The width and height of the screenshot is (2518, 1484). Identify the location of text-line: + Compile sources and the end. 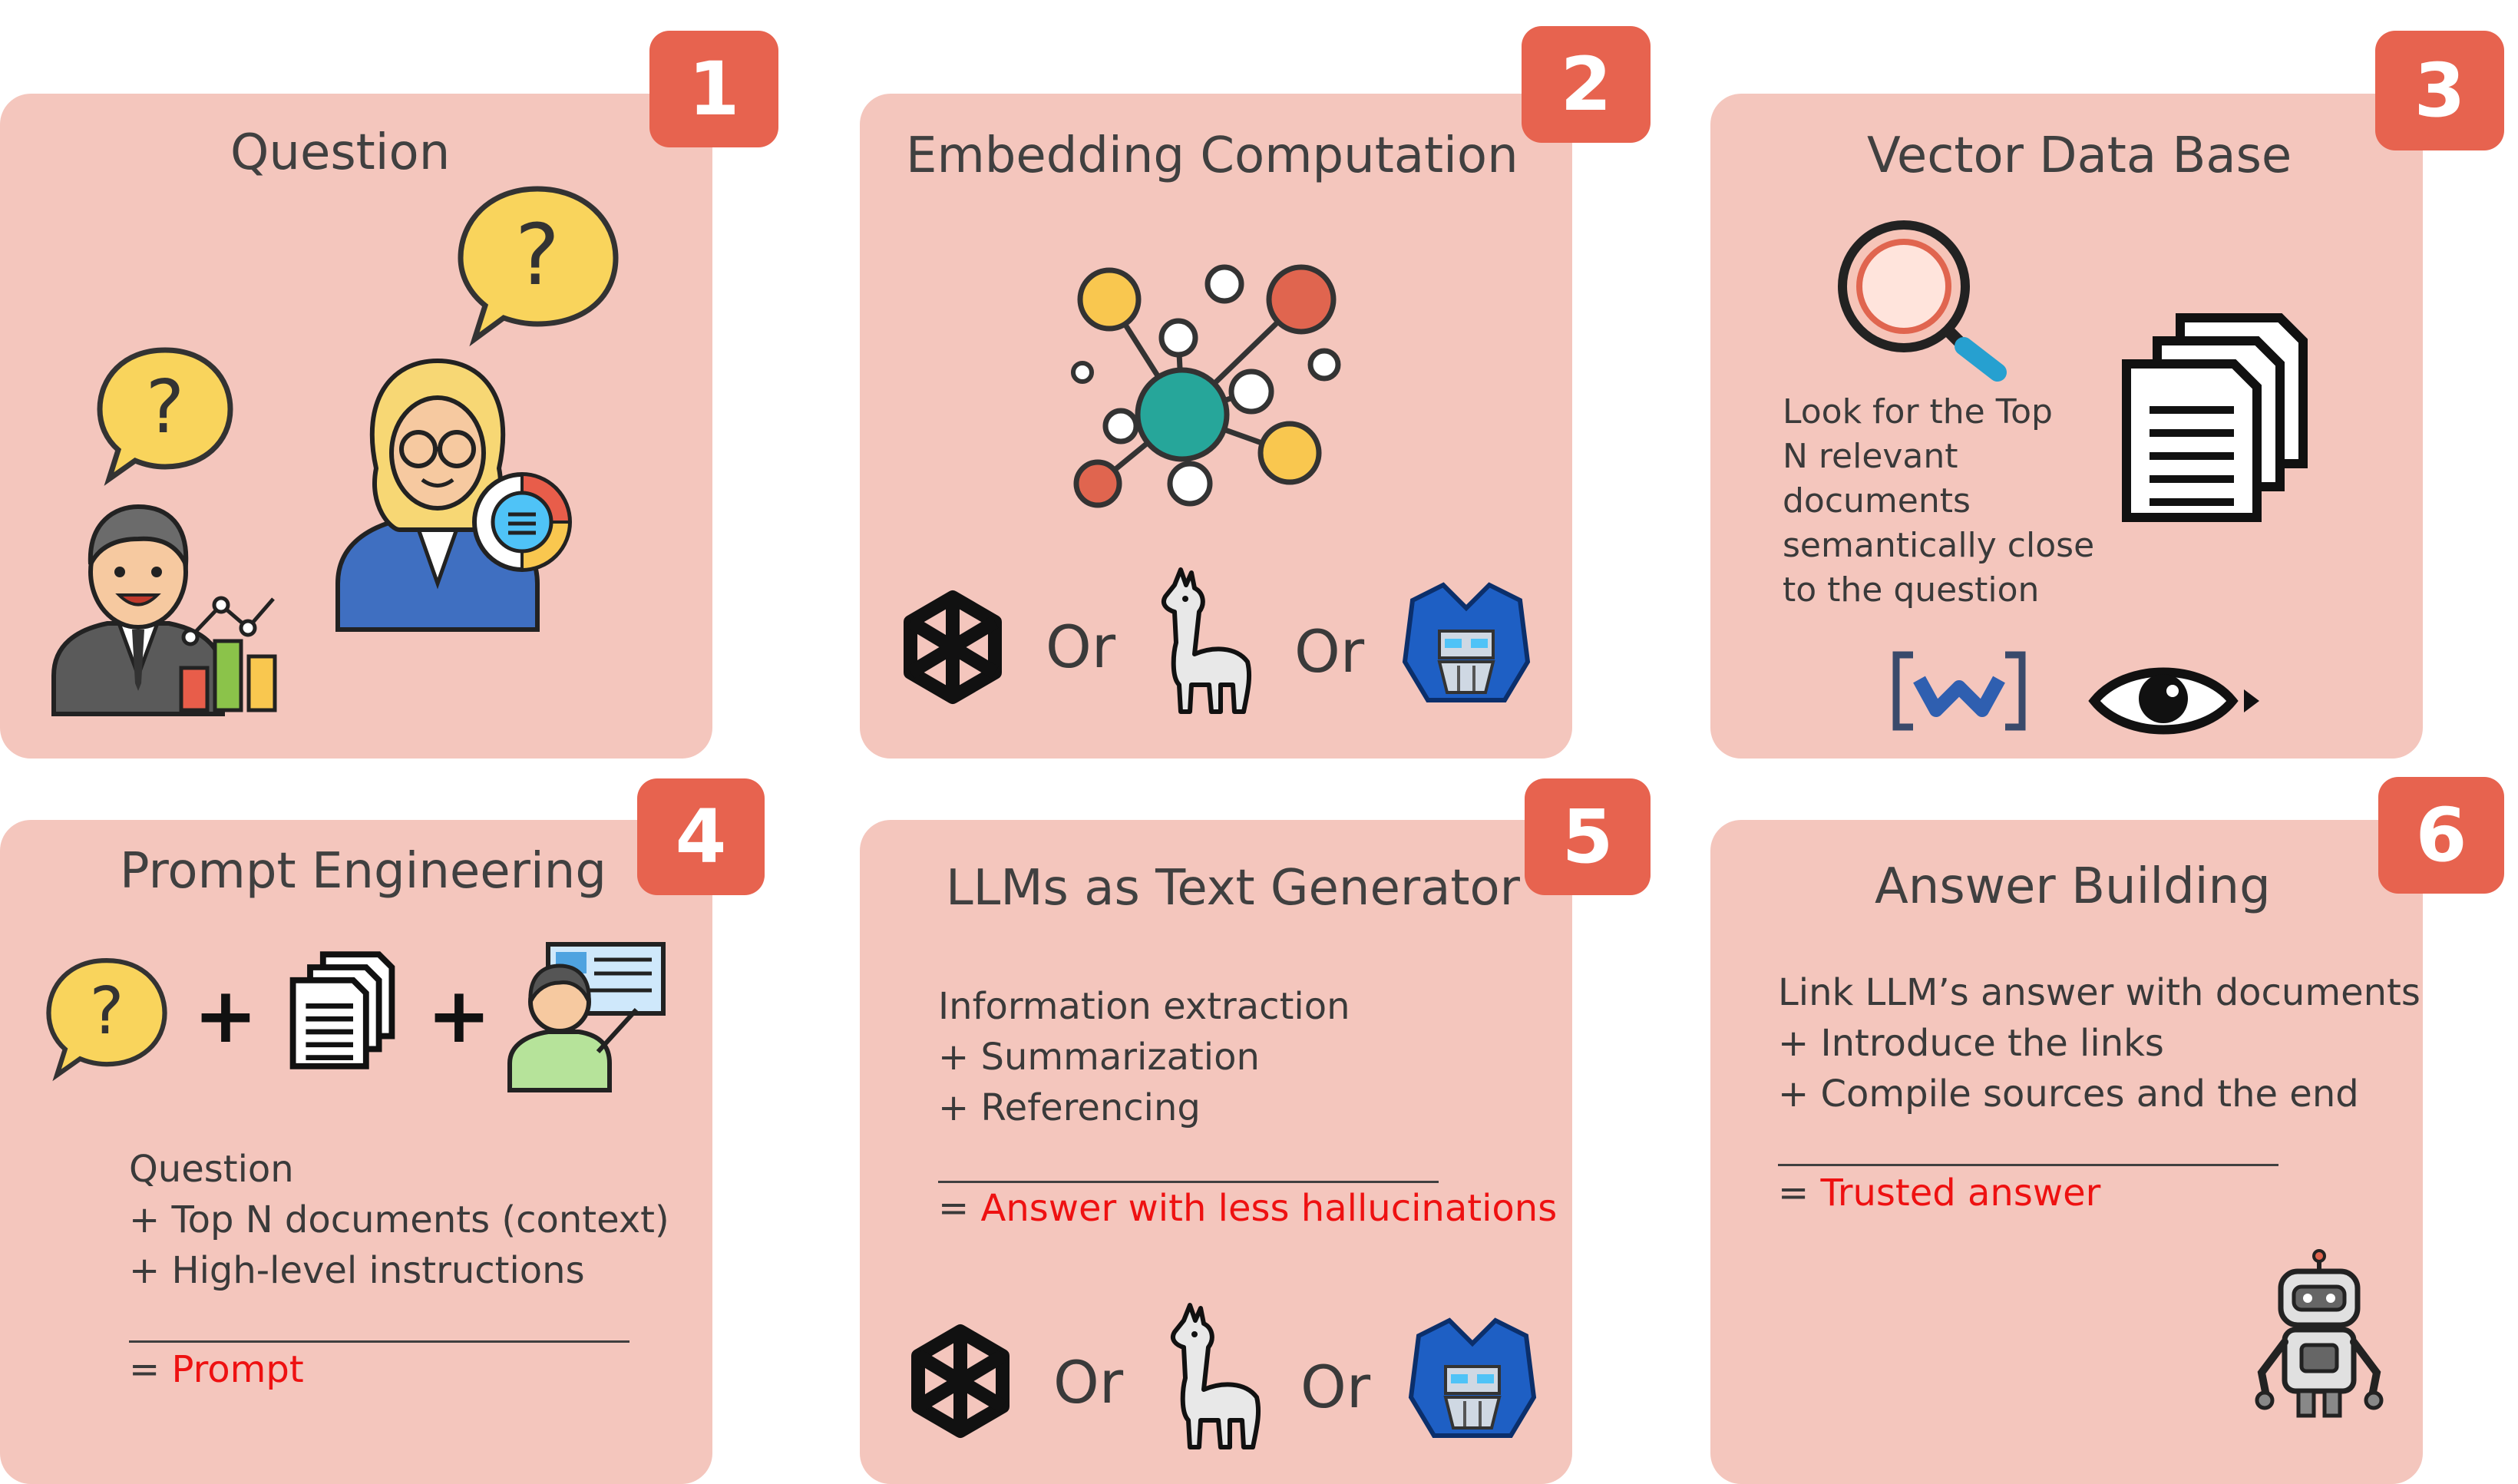
(2068, 1094).